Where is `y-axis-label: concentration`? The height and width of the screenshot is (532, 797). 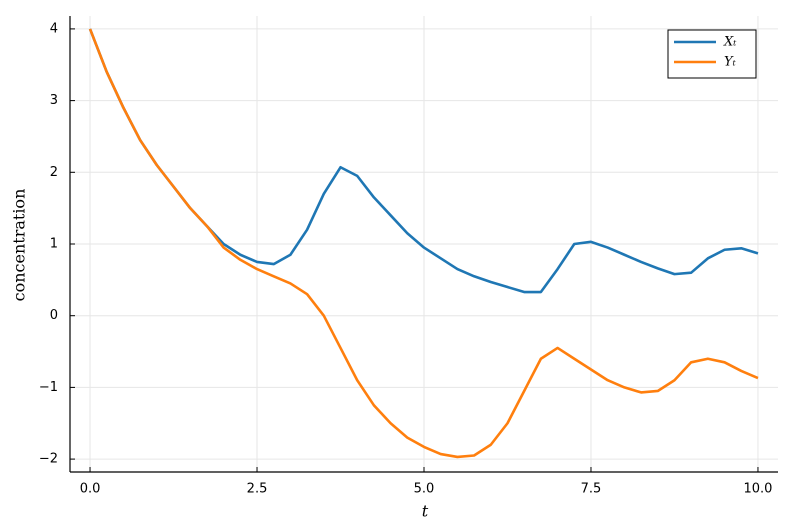
y-axis-label: concentration is located at coordinates (19, 245).